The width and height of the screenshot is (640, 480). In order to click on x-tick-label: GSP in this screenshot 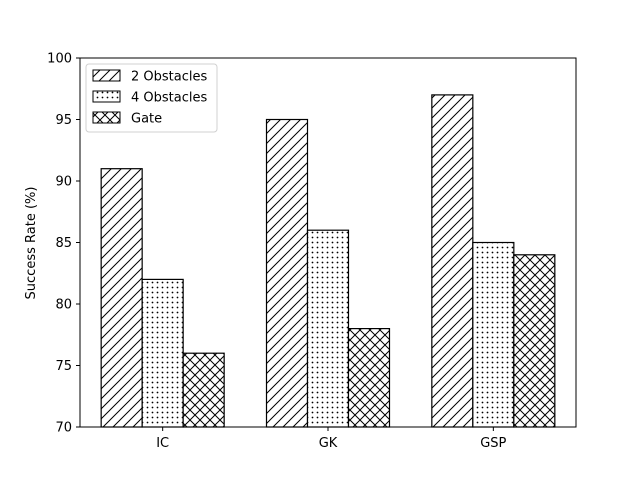, I will do `click(493, 443)`.